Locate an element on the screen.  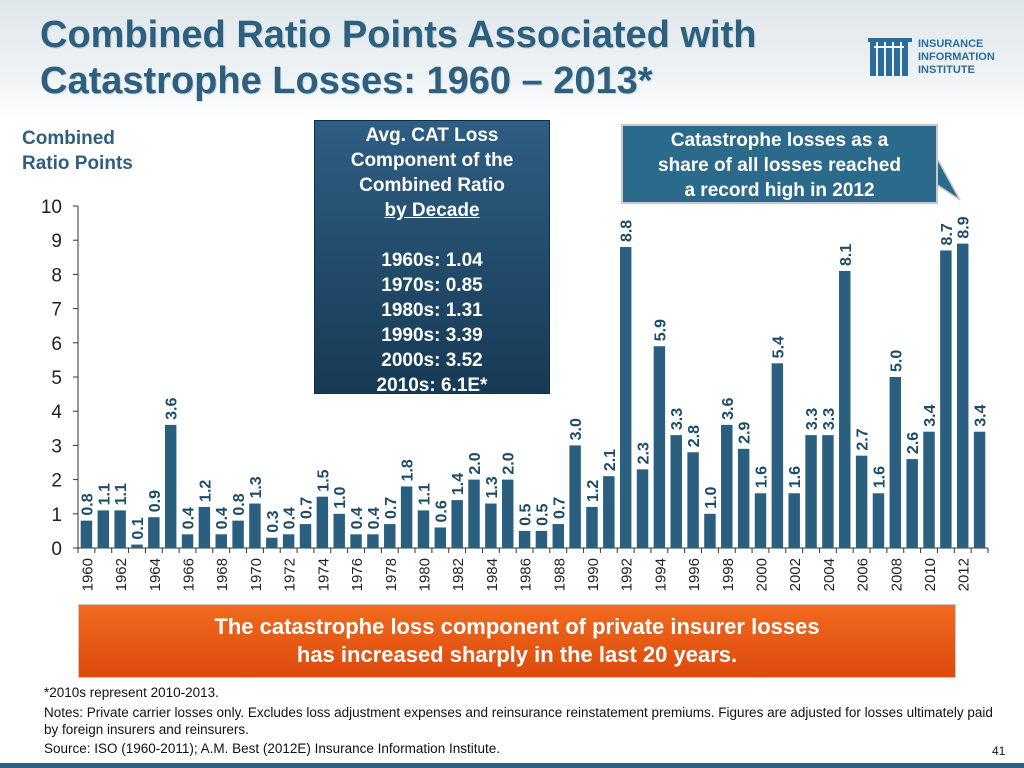
bar-2008 is located at coordinates (895, 462).